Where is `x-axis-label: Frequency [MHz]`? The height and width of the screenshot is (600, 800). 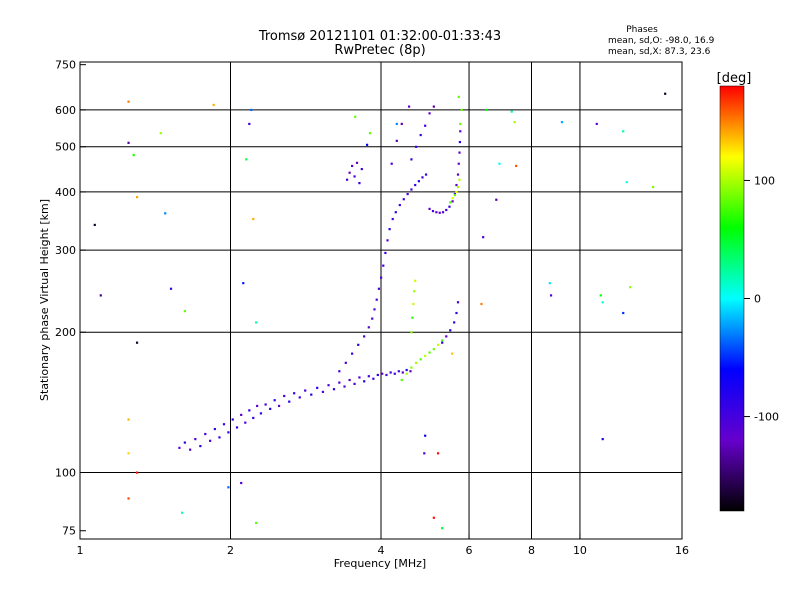 x-axis-label: Frequency [MHz] is located at coordinates (380, 563).